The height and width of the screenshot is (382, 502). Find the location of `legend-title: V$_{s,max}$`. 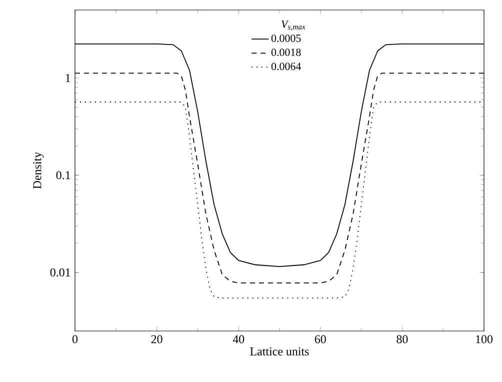

legend-title: V$_{s,max}$ is located at coordinates (294, 25).